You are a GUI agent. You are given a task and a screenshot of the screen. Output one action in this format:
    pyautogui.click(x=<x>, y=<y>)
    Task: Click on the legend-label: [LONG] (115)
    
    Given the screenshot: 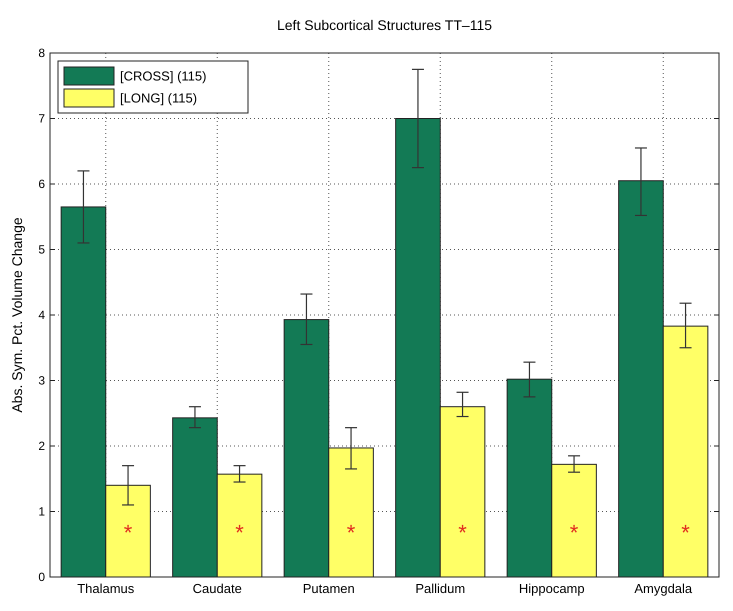 What is the action you would take?
    pyautogui.click(x=159, y=98)
    